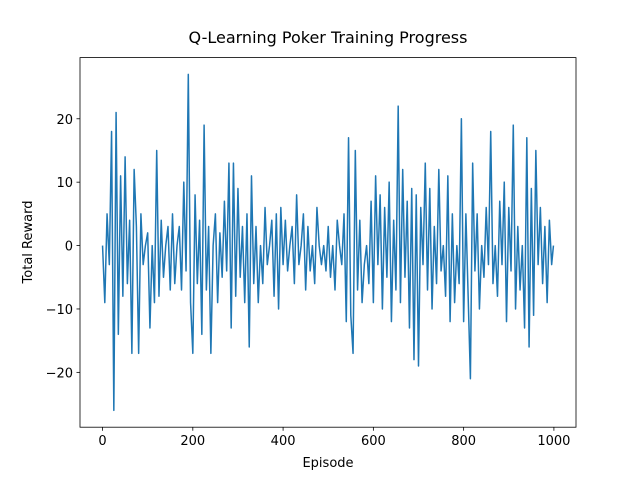 The height and width of the screenshot is (480, 640). I want to click on y-tick-label: −10, so click(59, 310).